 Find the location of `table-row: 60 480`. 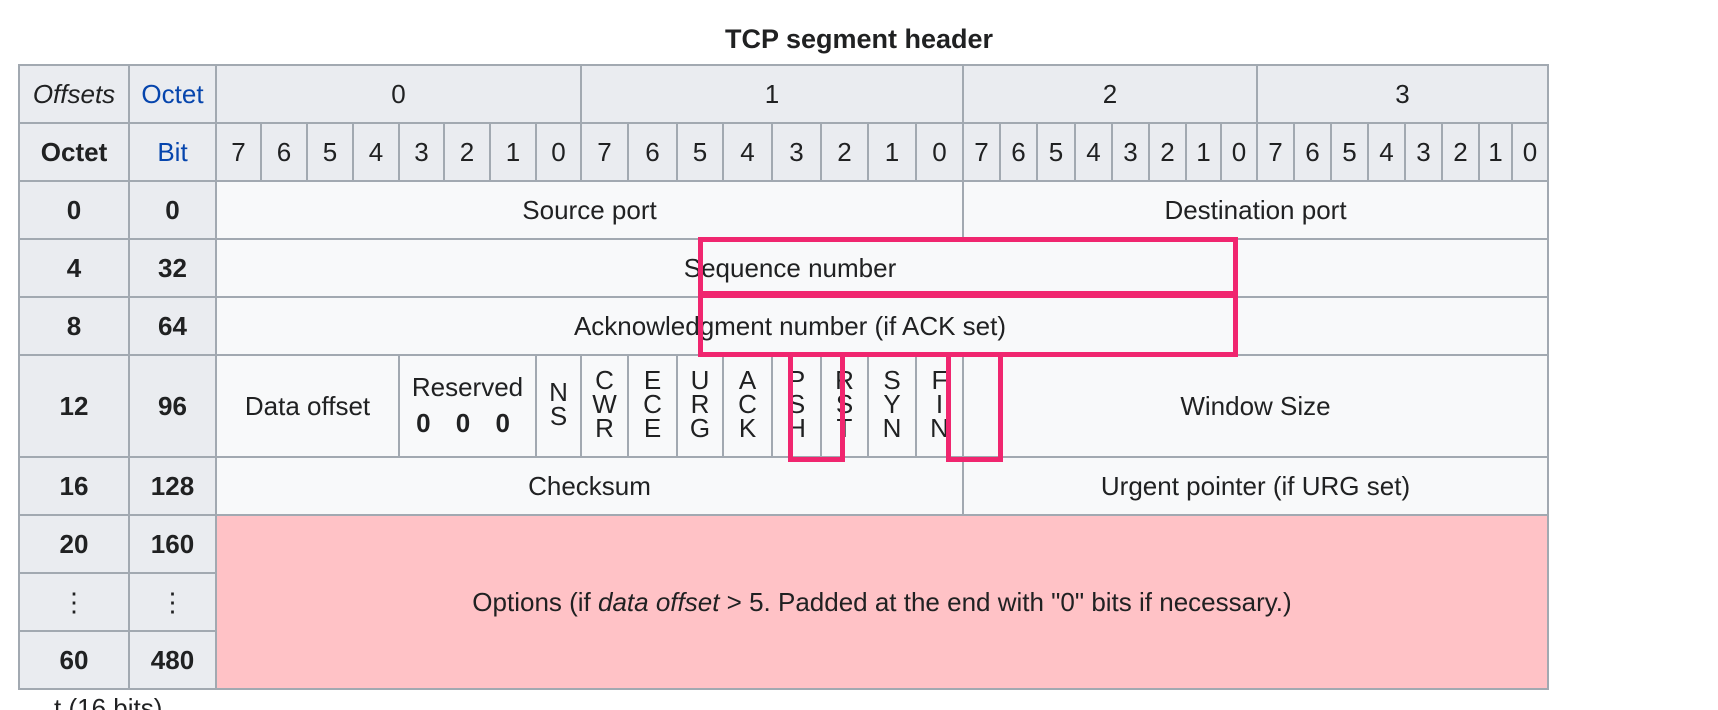

table-row: 60 480 is located at coordinates (783, 660).